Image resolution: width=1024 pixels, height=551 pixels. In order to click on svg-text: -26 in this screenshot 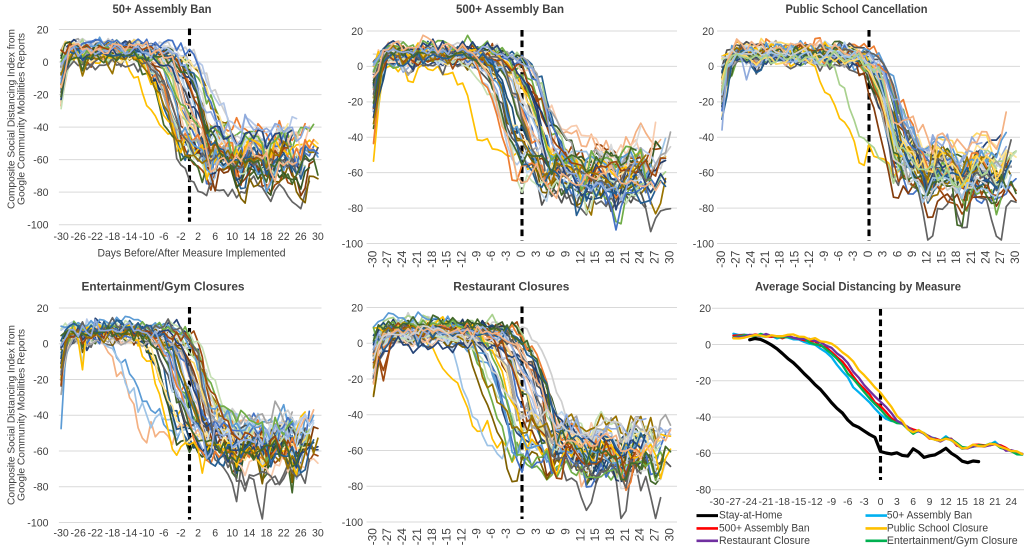, I will do `click(78, 237)`.